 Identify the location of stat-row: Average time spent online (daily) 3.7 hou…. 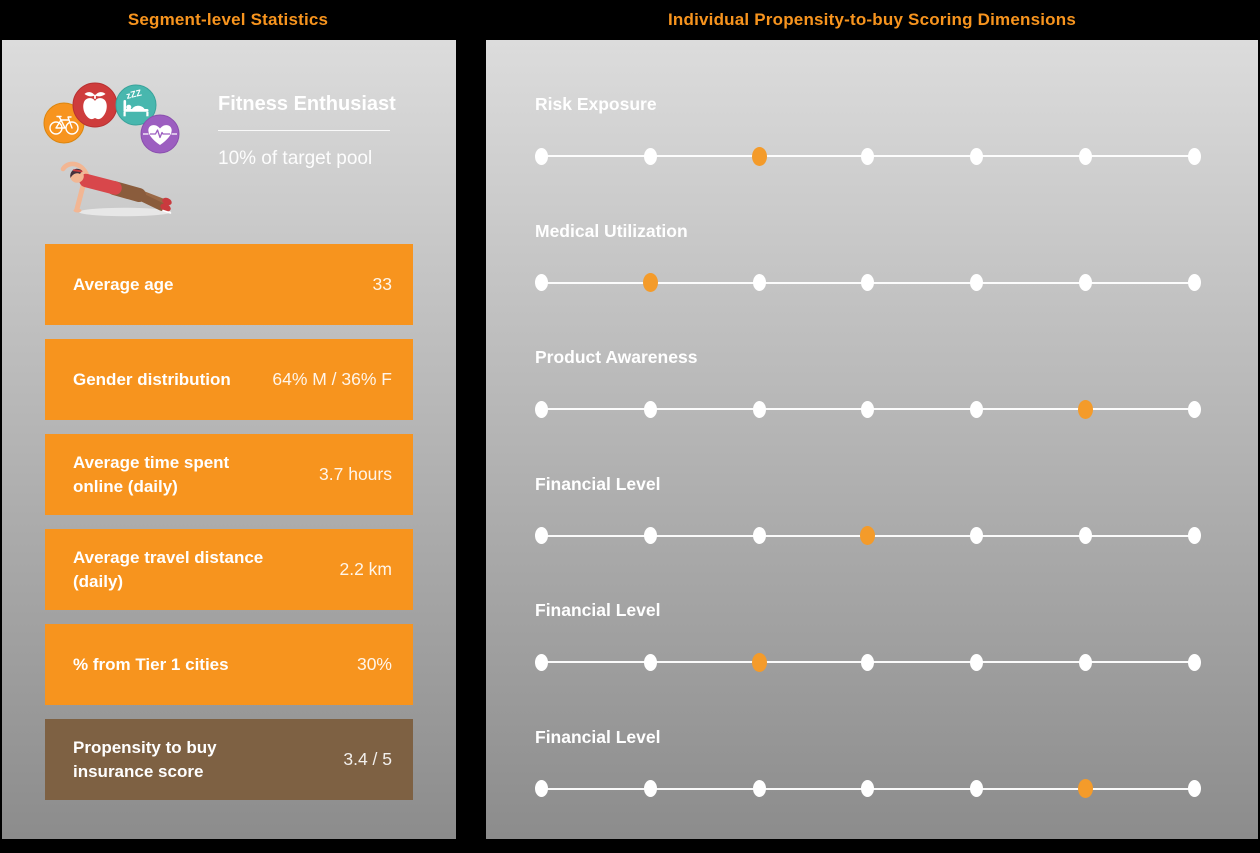
(229, 474).